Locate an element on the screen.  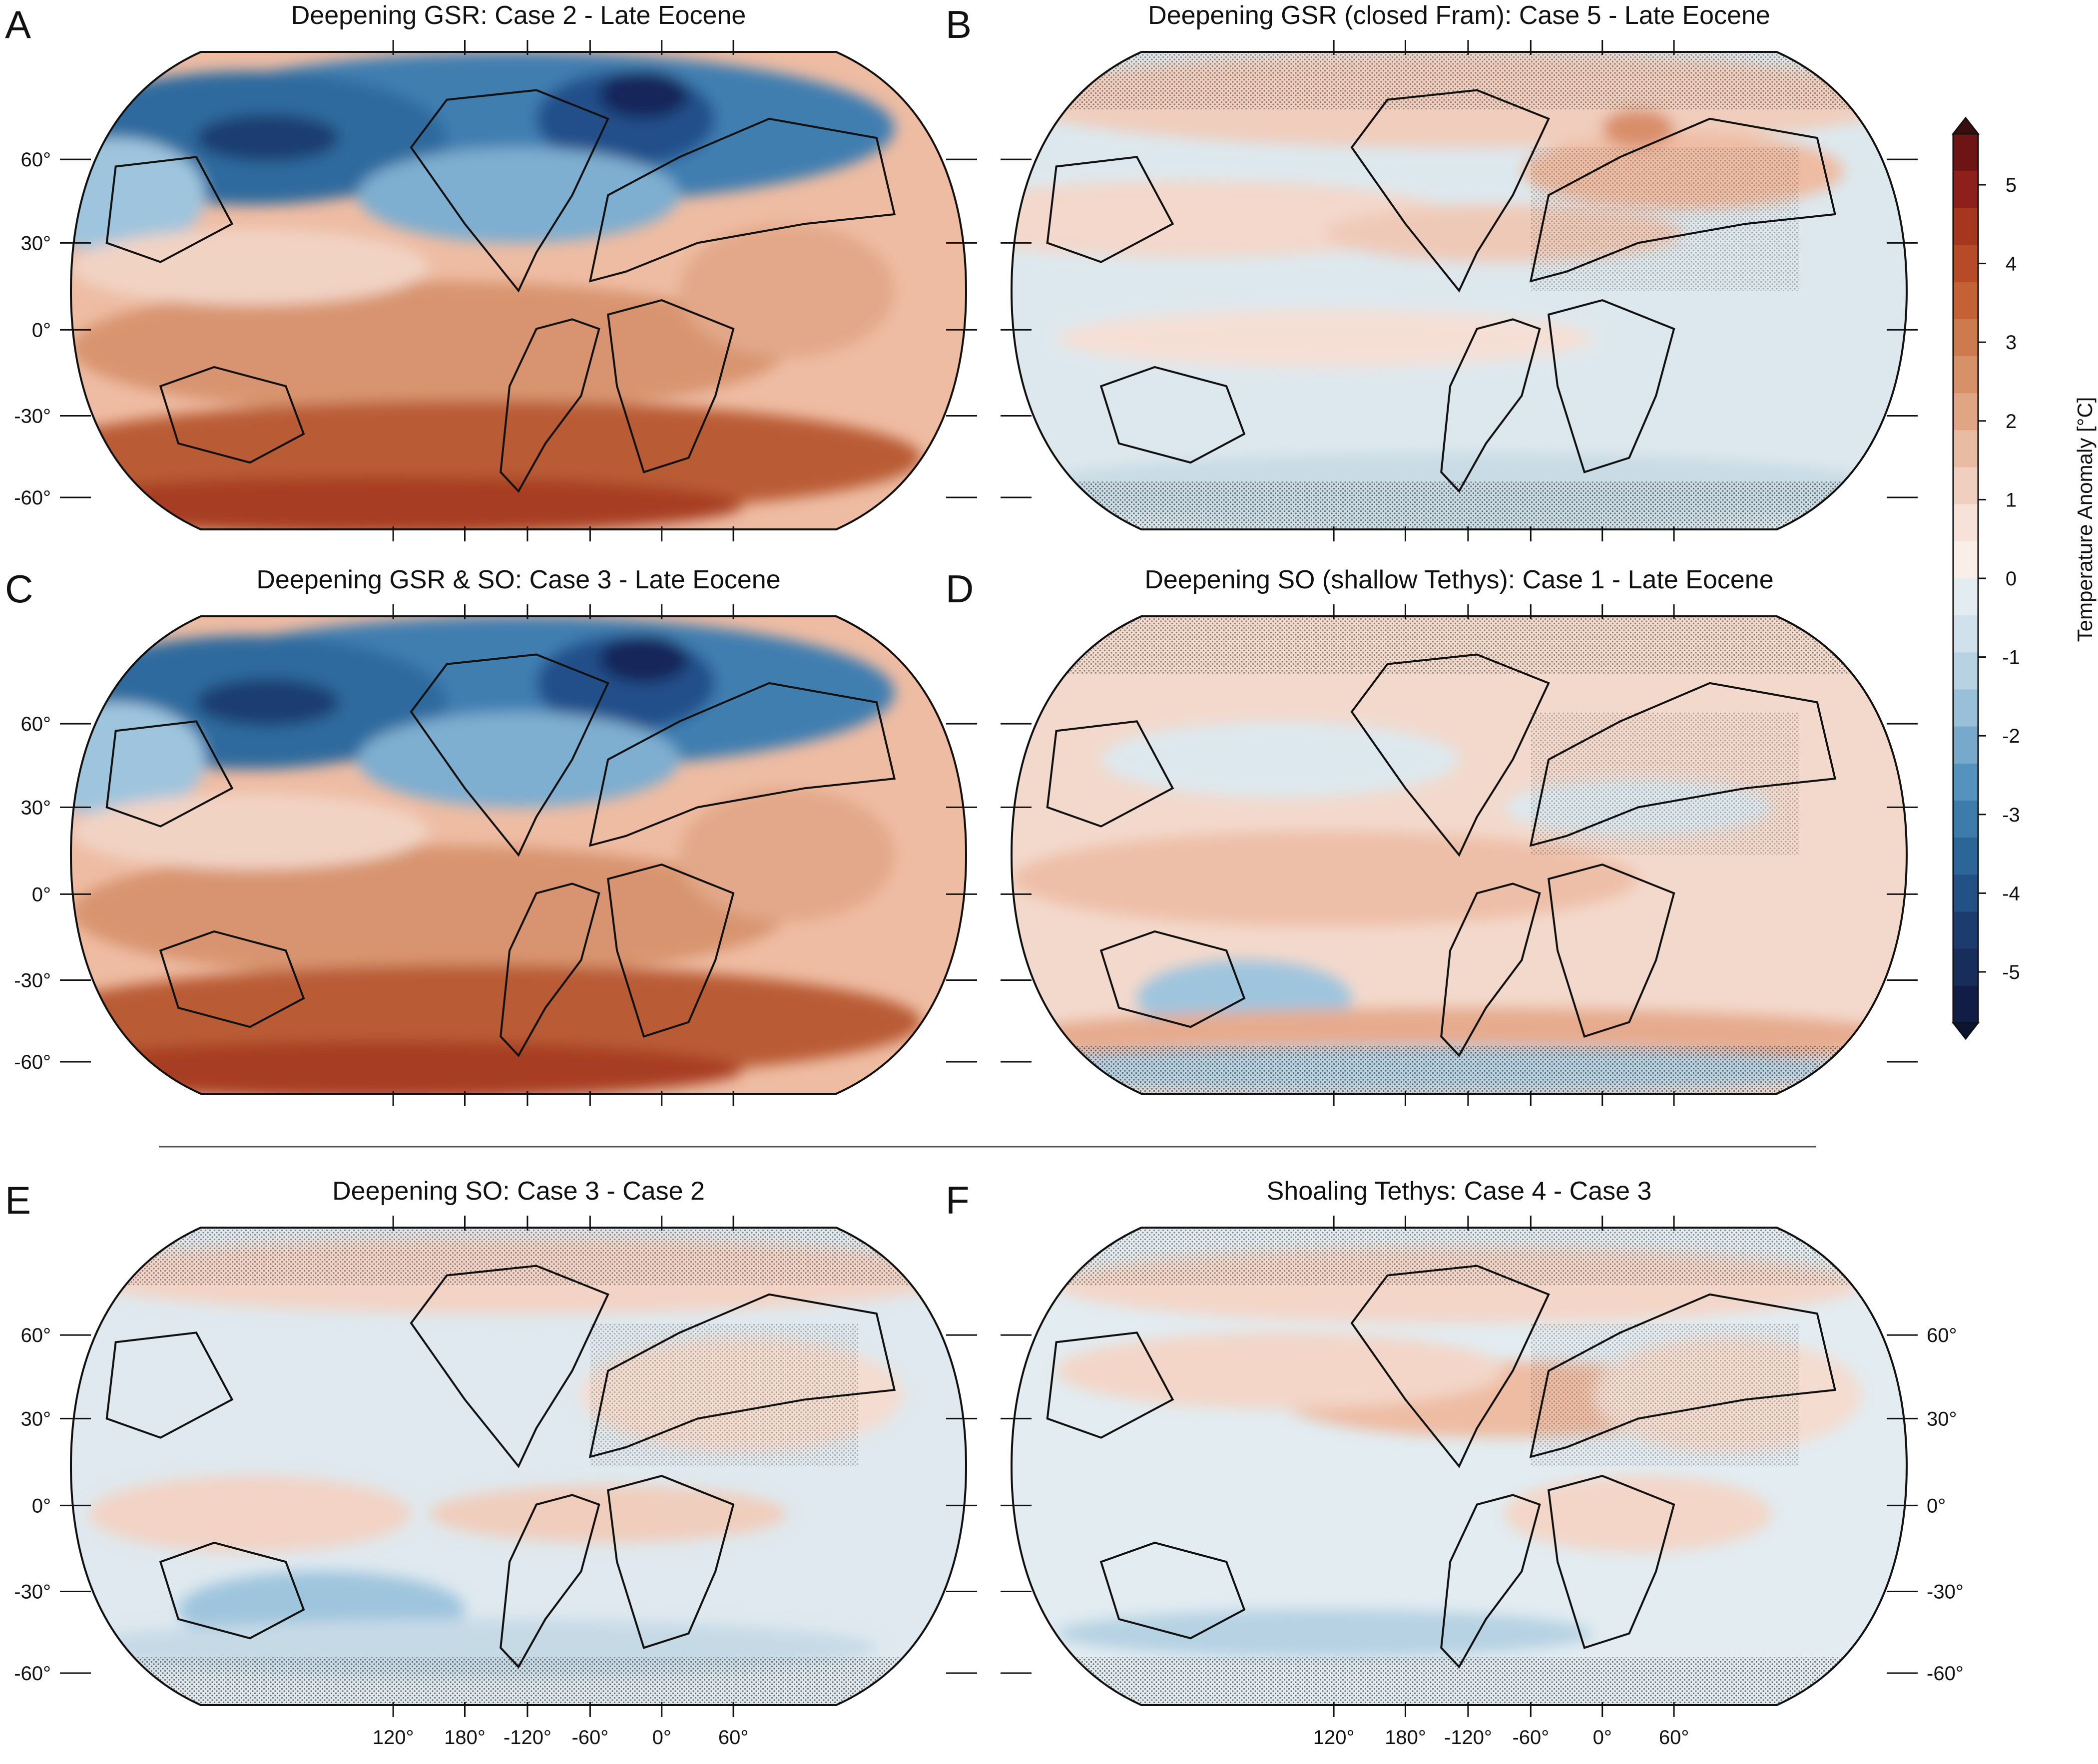
panel-letter: A is located at coordinates (18, 24).